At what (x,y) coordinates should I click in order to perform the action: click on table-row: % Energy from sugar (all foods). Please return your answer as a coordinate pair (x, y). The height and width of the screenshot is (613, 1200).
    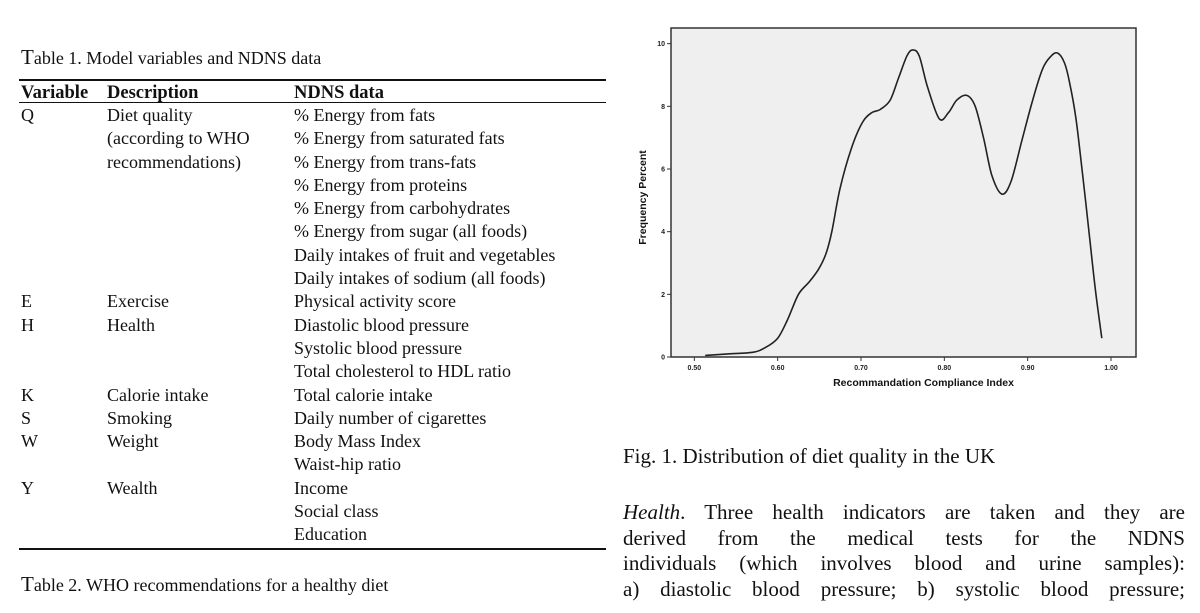
    Looking at the image, I should click on (313, 231).